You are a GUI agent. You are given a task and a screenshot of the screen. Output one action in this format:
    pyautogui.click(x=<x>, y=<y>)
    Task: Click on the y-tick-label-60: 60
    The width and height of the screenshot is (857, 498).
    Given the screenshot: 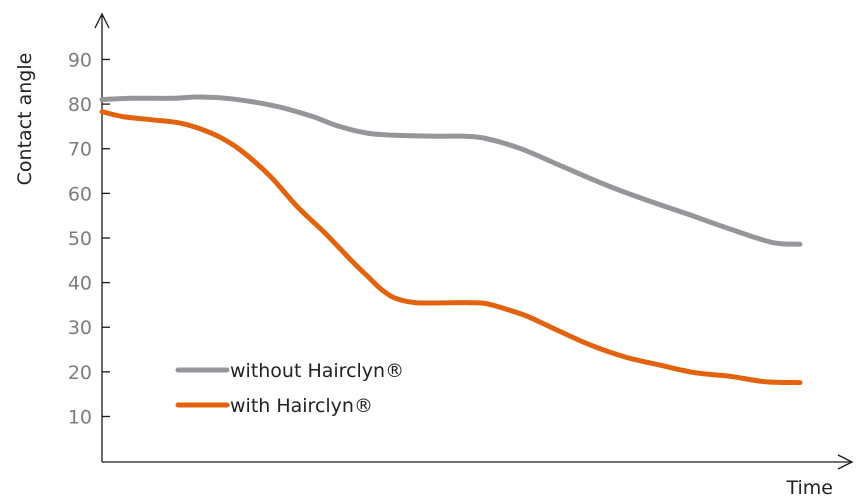 What is the action you would take?
    pyautogui.click(x=80, y=194)
    